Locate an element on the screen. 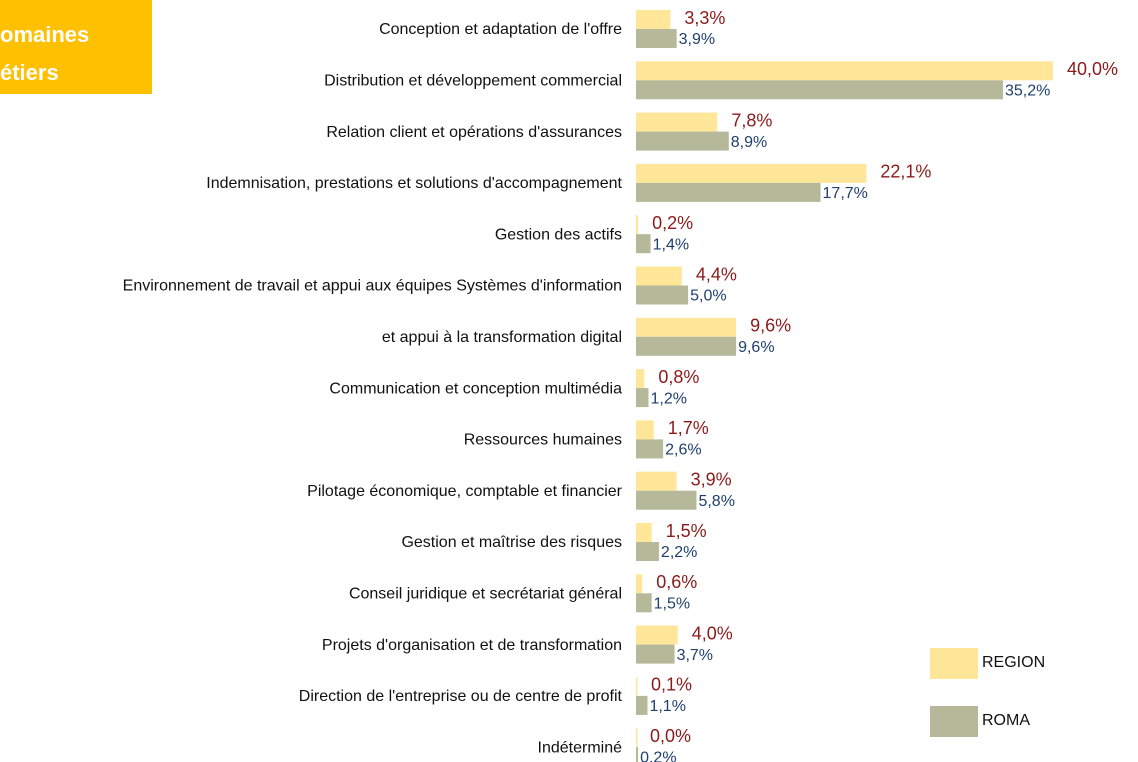 The width and height of the screenshot is (1138, 762). category-label: Communication et conception multimédia is located at coordinates (475, 388).